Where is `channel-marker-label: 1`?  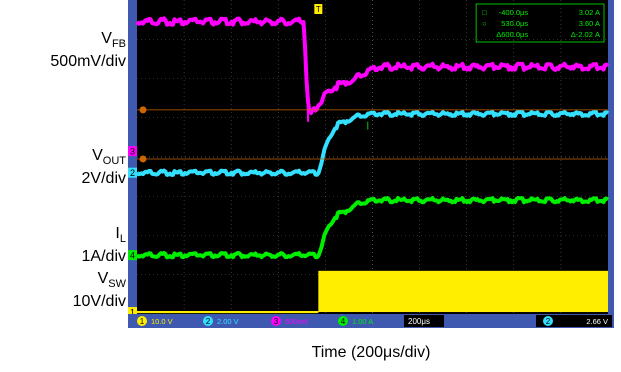
channel-marker-label: 1 is located at coordinates (132, 313).